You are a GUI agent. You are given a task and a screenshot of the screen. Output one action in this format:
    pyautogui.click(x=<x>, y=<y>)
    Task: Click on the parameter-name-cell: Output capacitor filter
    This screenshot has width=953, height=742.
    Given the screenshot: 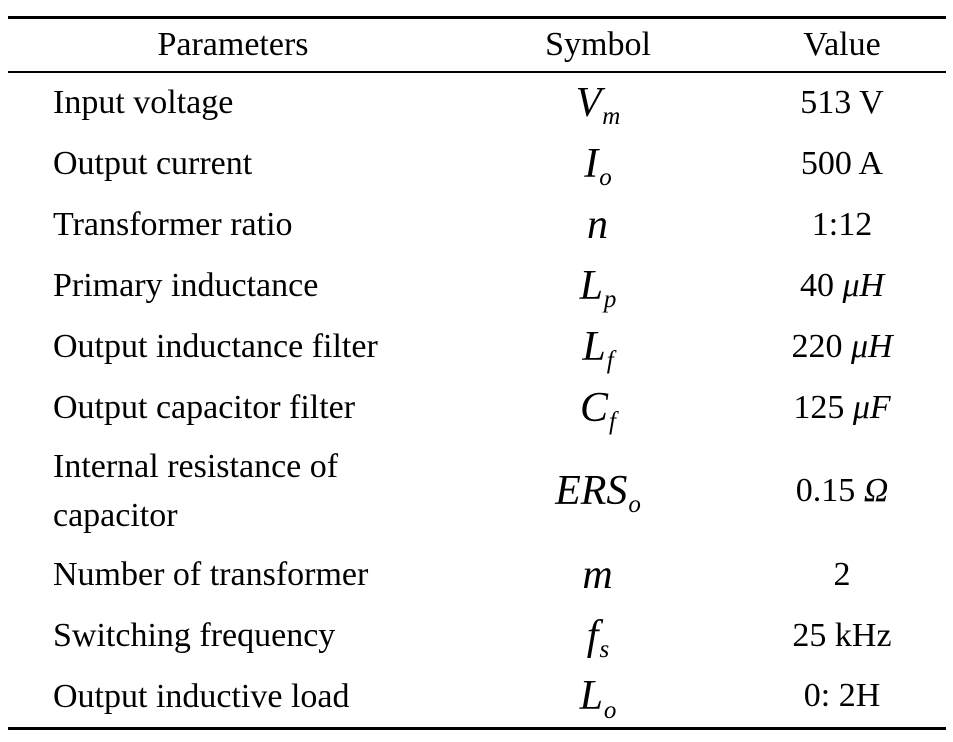 What is the action you would take?
    pyautogui.click(x=233, y=407)
    